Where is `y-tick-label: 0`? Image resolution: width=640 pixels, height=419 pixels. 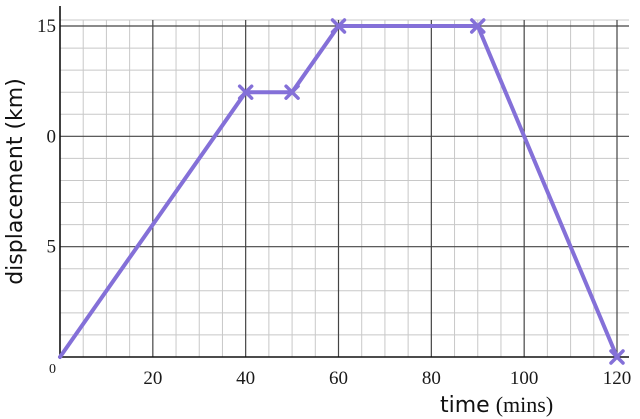 y-tick-label: 0 is located at coordinates (52, 136).